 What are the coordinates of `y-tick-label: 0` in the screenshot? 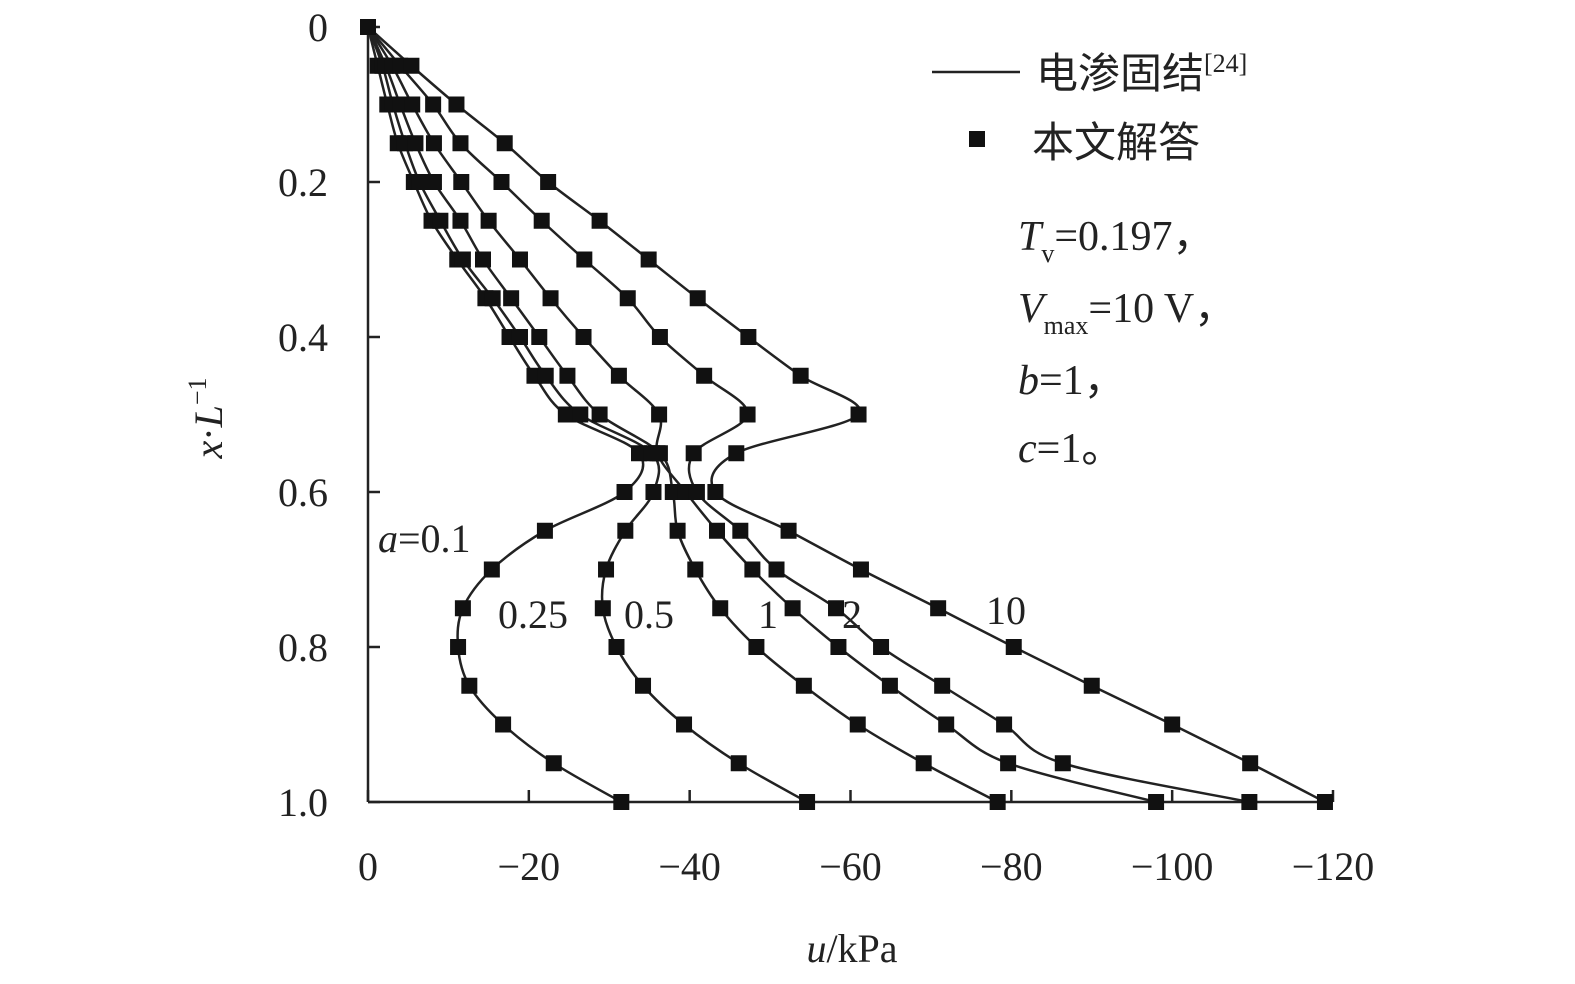 It's located at (318, 27).